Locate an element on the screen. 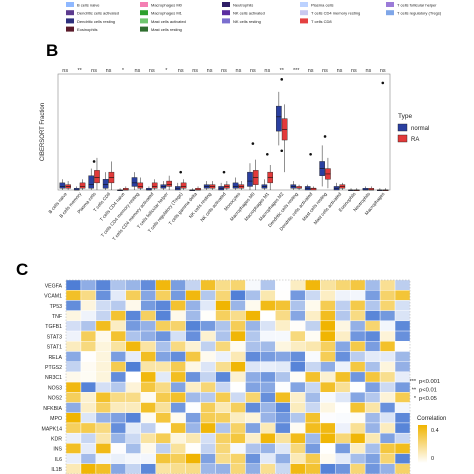 This screenshot has height=474, width=474. legend-label: Dendritic cells activated is located at coordinates (98, 13).